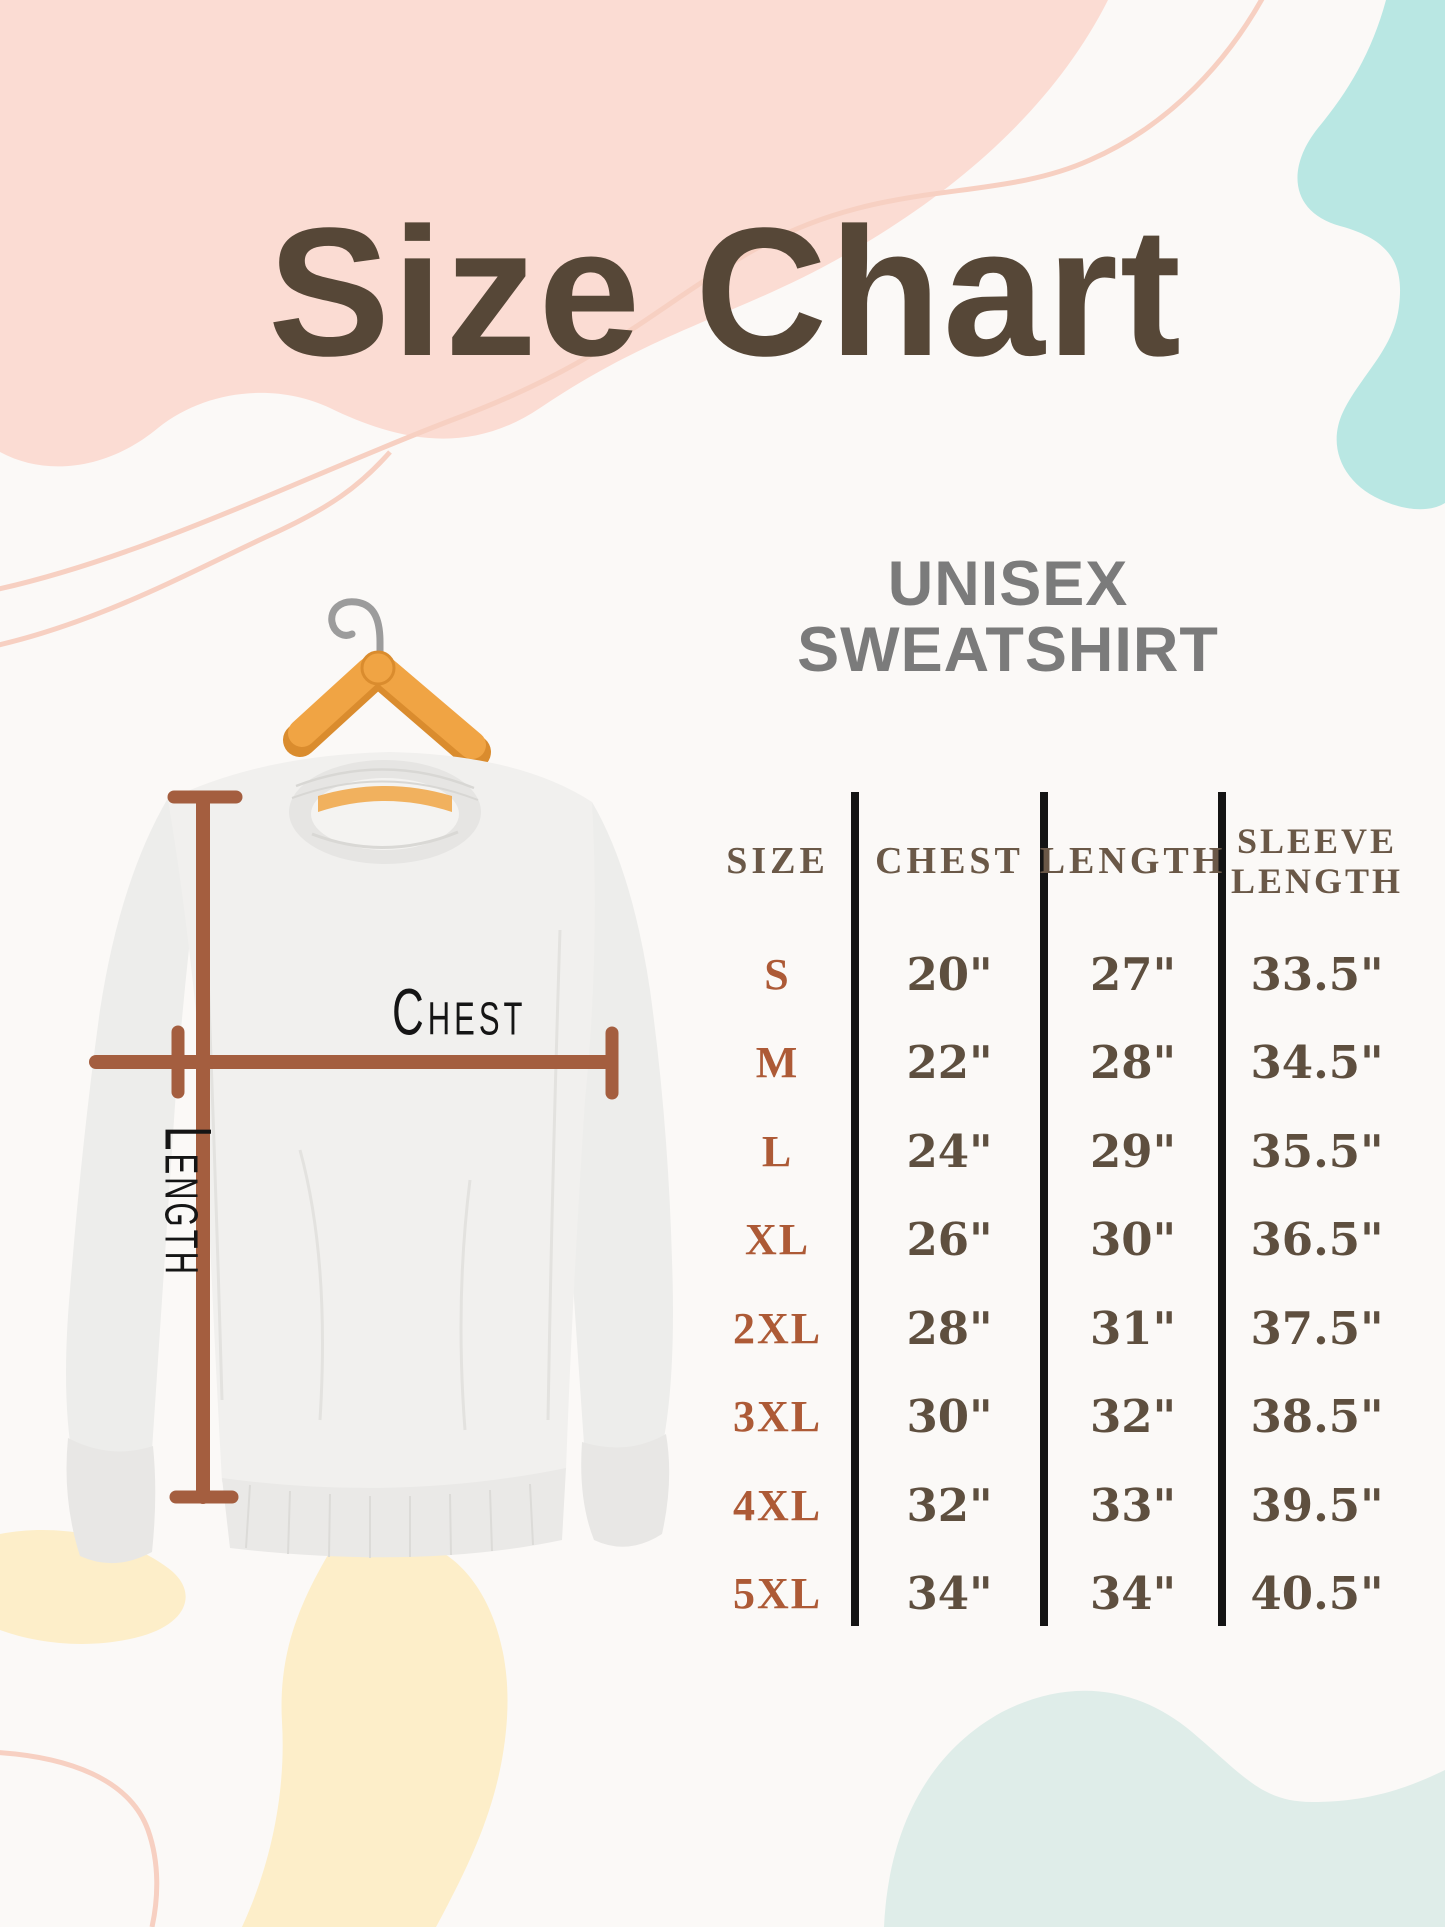  Describe the element at coordinates (777, 1417) in the screenshot. I see `size-cell: 3XL` at that location.